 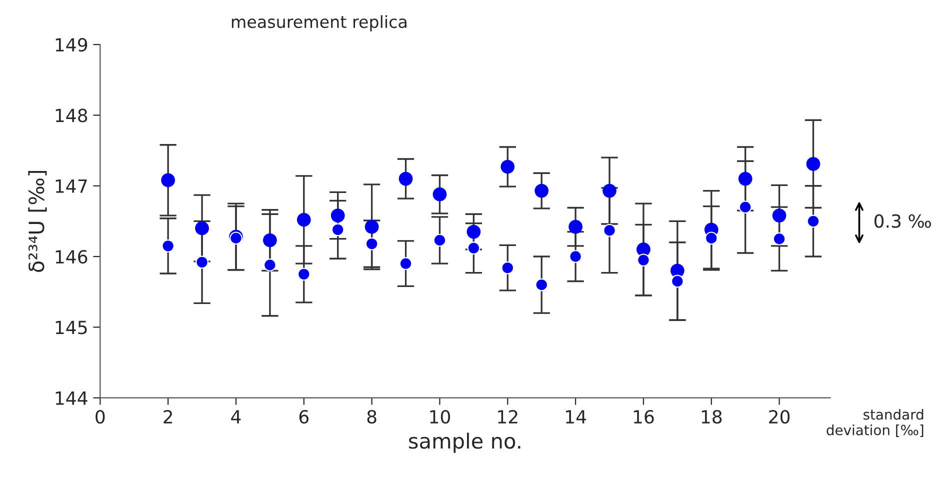 What do you see at coordinates (168, 417) in the screenshot?
I see `x-tick-label: 2` at bounding box center [168, 417].